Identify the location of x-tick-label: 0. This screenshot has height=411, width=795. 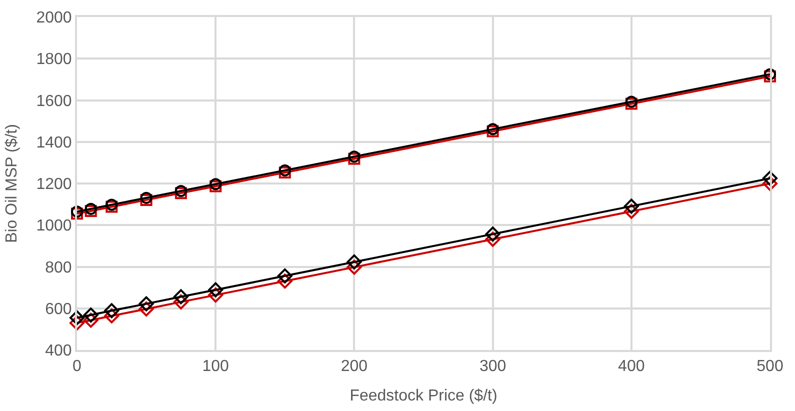
(77, 367).